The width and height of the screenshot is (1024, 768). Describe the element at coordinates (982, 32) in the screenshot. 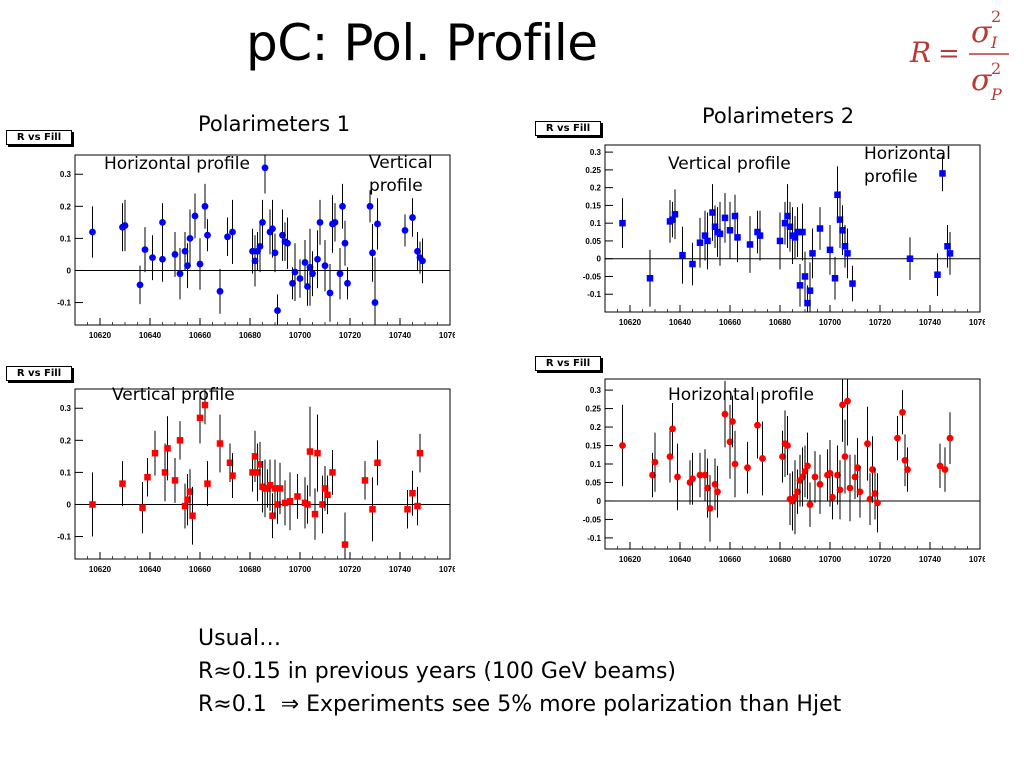

I see `formula-num: σ` at that location.